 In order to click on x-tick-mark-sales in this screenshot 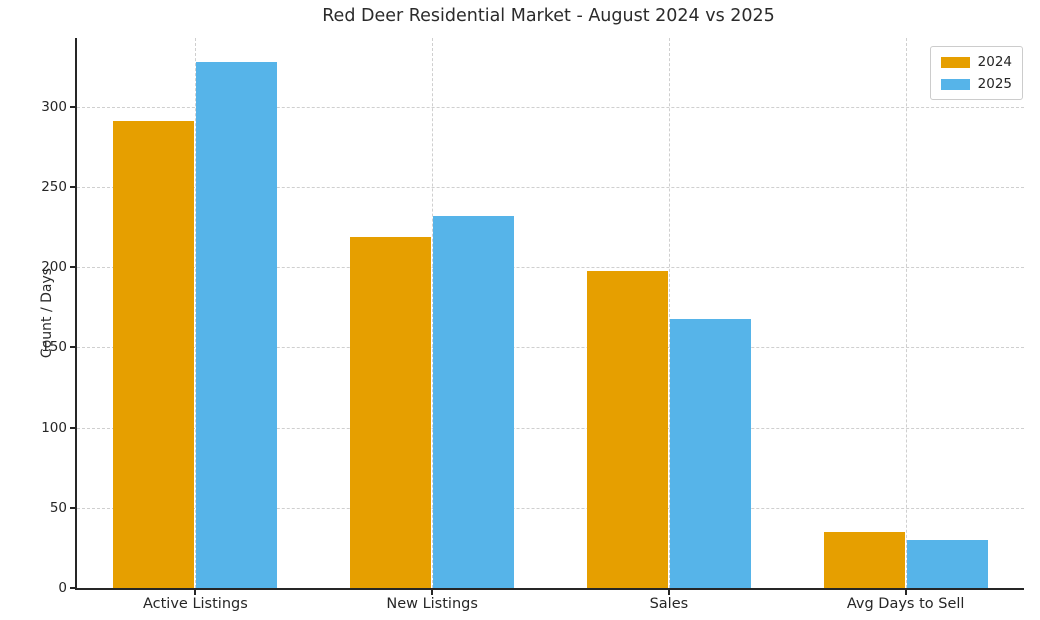, I will do `click(668, 592)`.